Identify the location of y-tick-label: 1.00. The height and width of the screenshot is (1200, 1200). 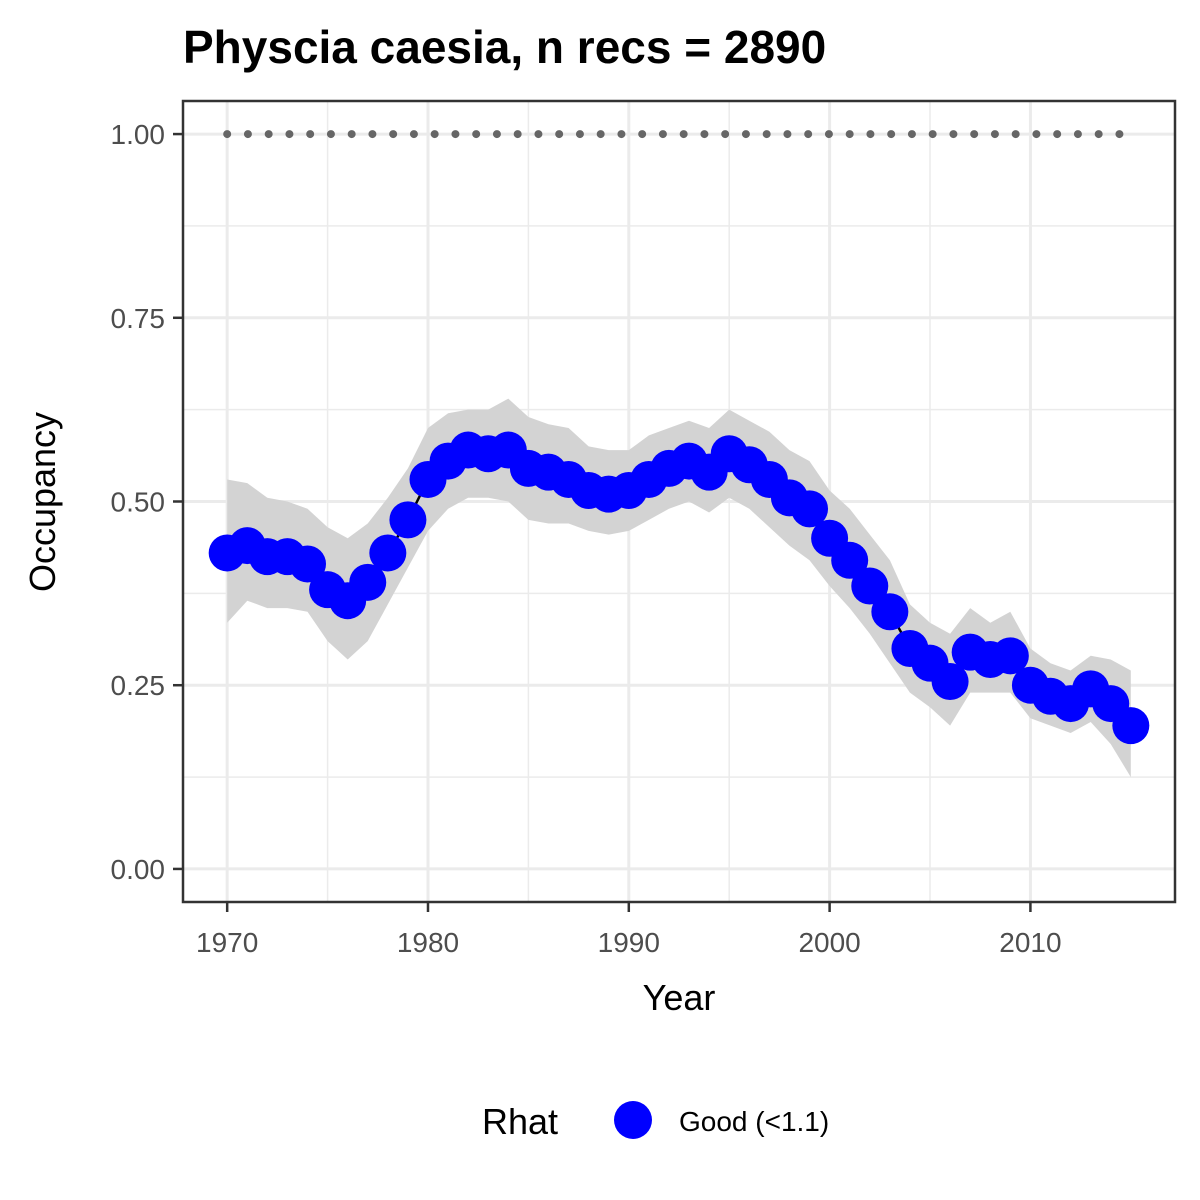
(138, 134).